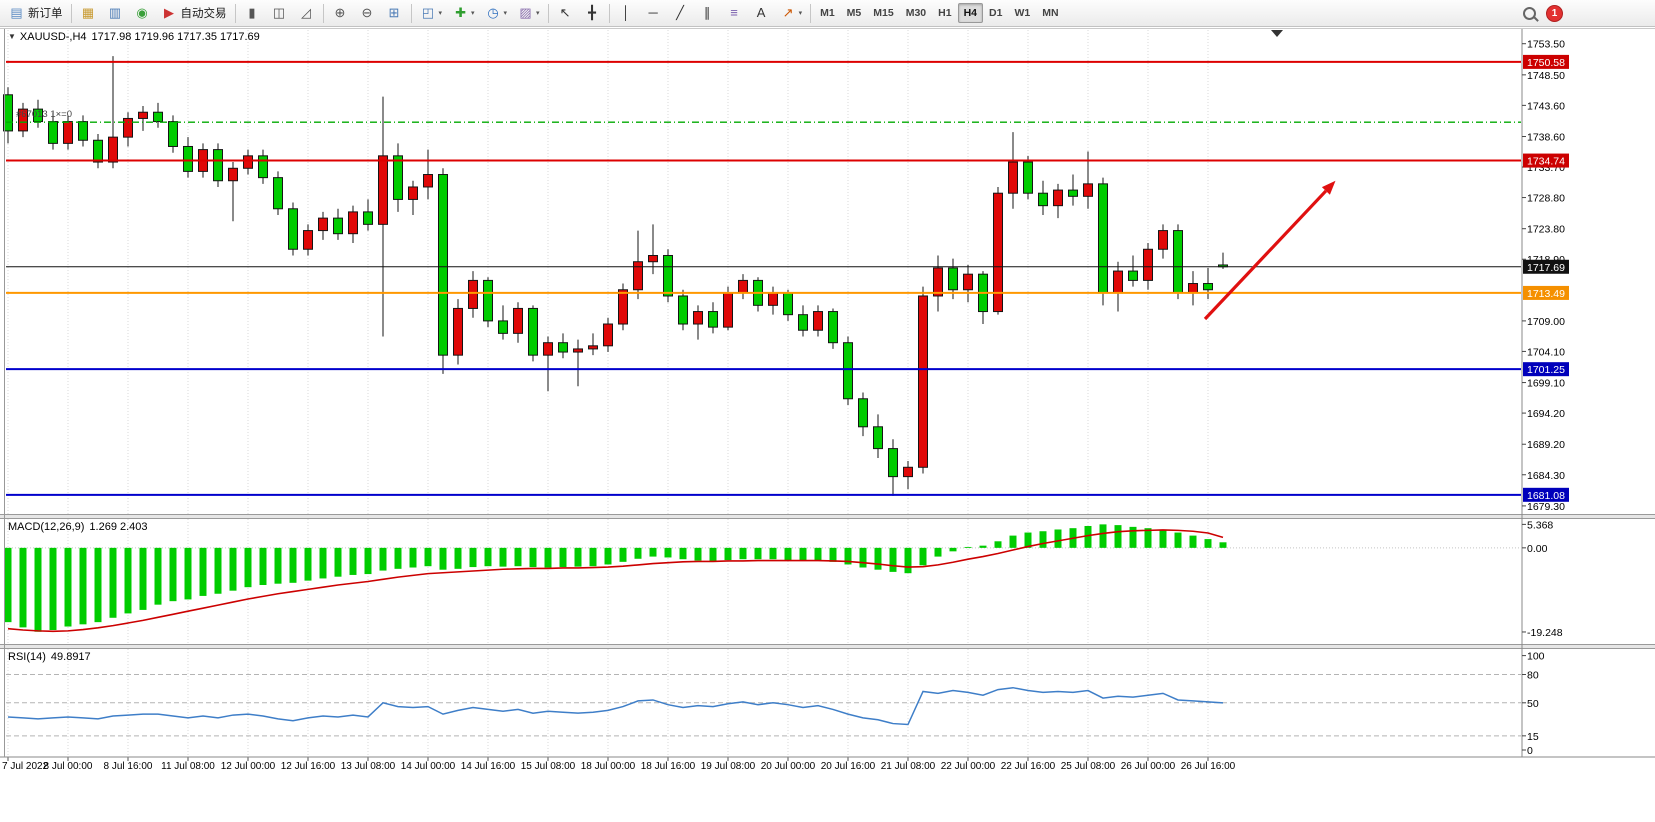 The image size is (1655, 822). Describe the element at coordinates (431, 13) in the screenshot. I see `tile-windows-button: ◰ ▾` at that location.